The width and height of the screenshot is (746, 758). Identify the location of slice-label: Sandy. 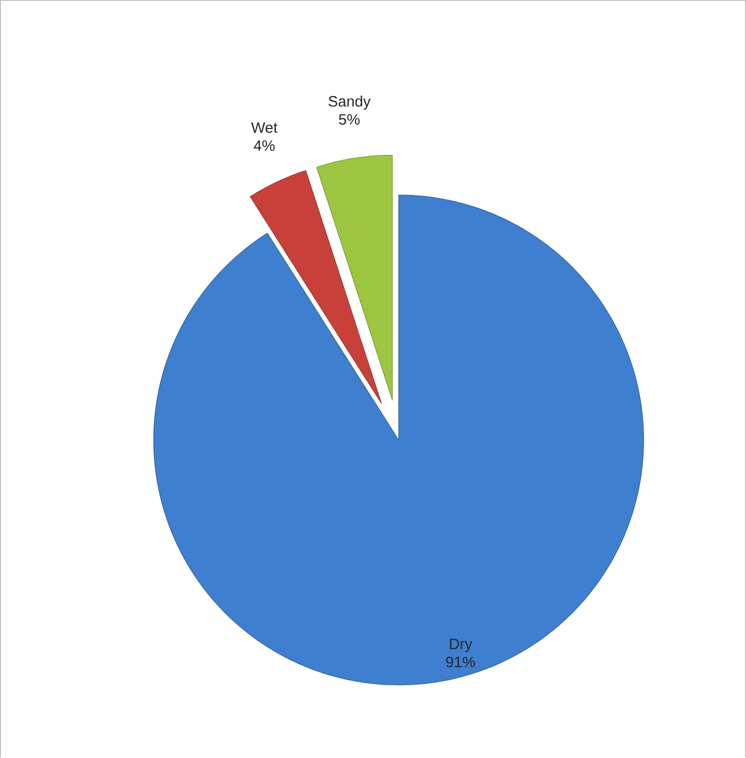
(349, 103).